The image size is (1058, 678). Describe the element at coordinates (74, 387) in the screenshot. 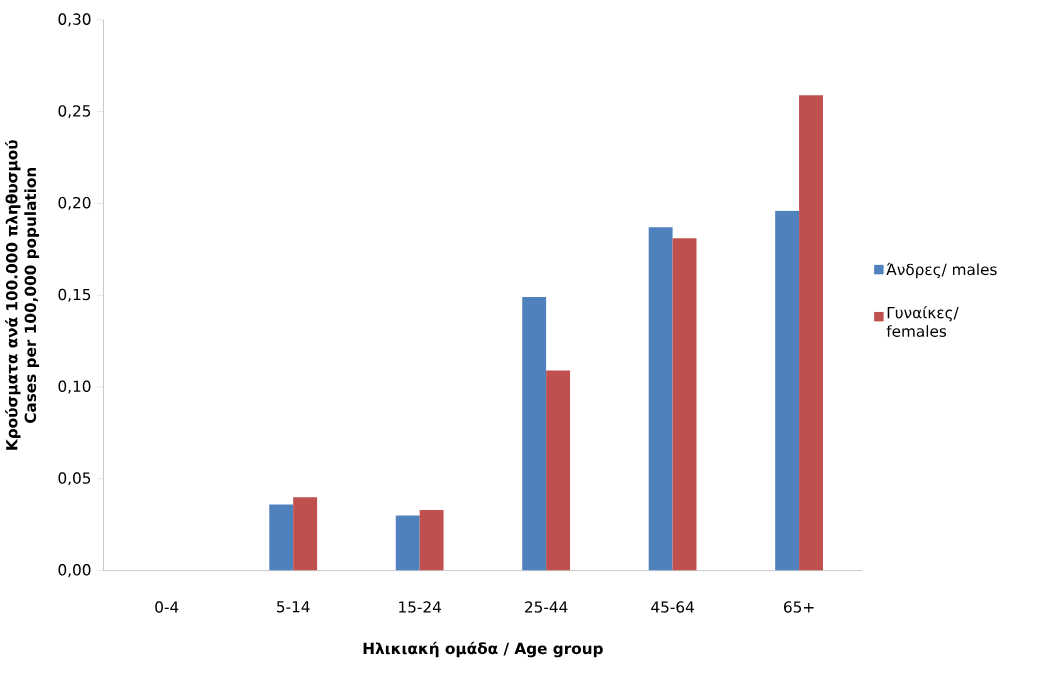

I see `y-tick-label: 0,10` at that location.